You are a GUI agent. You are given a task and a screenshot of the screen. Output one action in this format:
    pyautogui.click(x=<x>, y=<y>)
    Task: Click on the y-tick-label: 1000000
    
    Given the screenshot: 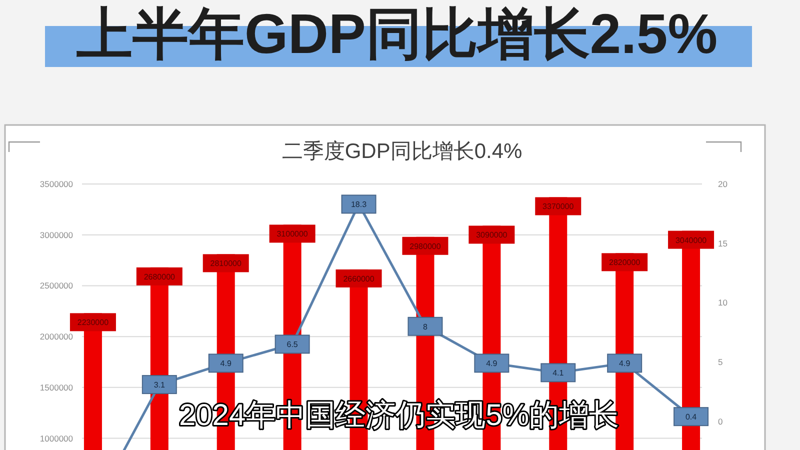 What is the action you would take?
    pyautogui.click(x=57, y=438)
    